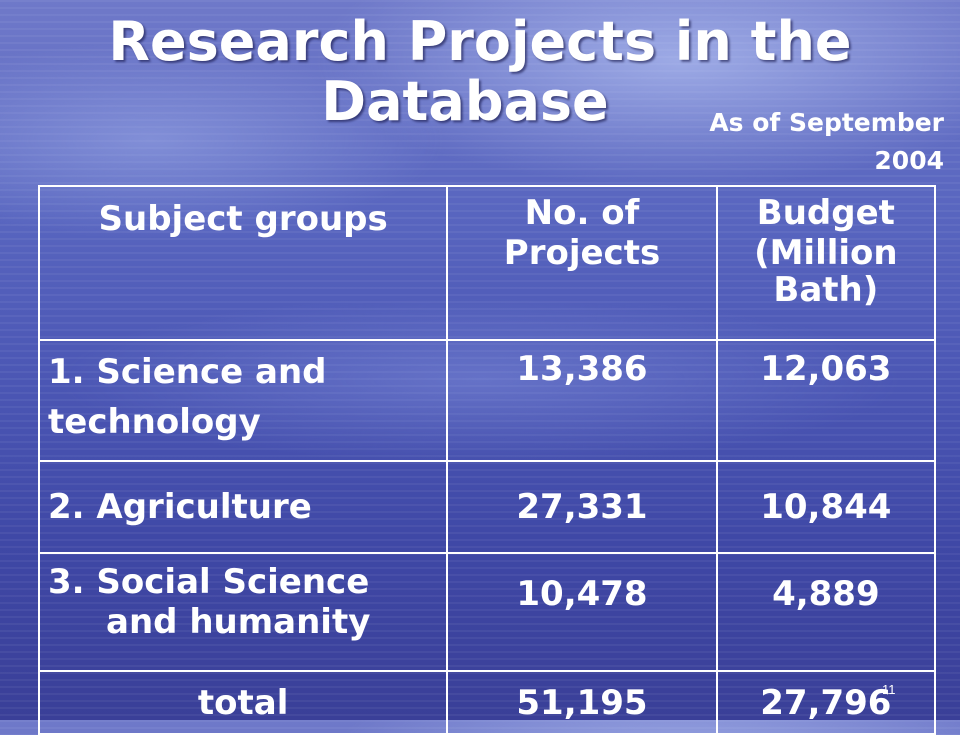  What do you see at coordinates (909, 160) in the screenshot?
I see `as-of-line2: 2004` at bounding box center [909, 160].